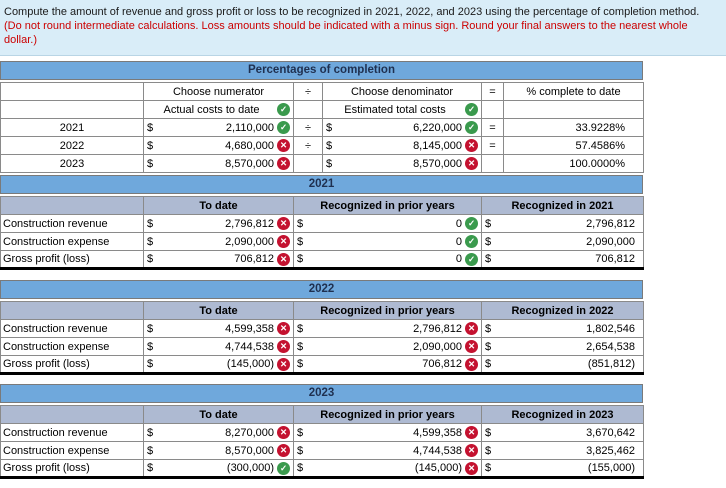  Describe the element at coordinates (218, 223) in the screenshot. I see `to-date-input: $2,796,812 ✕` at that location.